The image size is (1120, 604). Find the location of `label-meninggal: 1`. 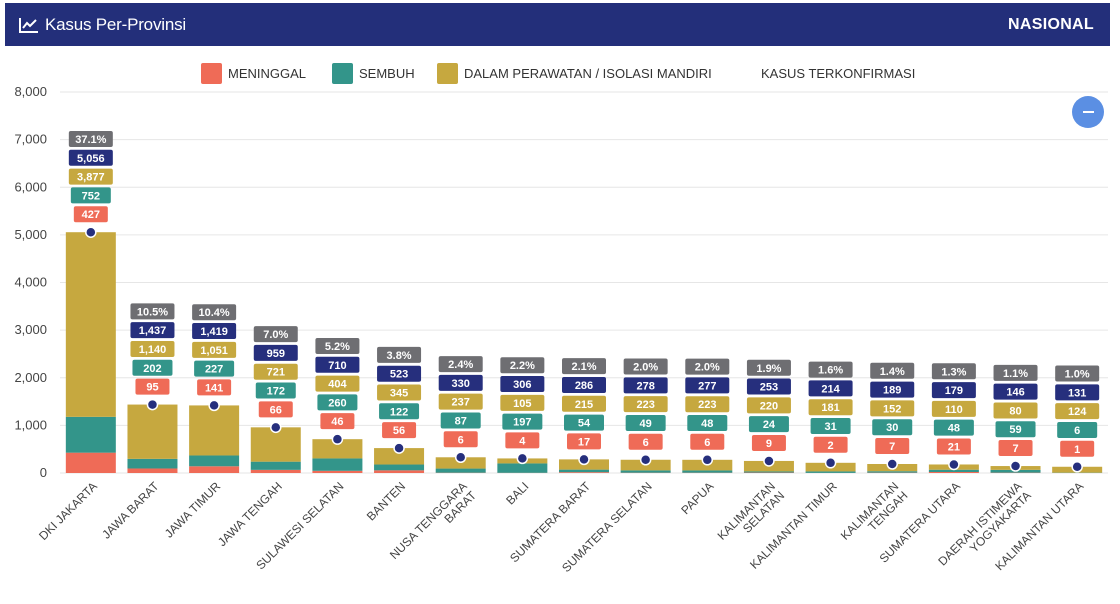

label-meninggal: 1 is located at coordinates (1077, 450).